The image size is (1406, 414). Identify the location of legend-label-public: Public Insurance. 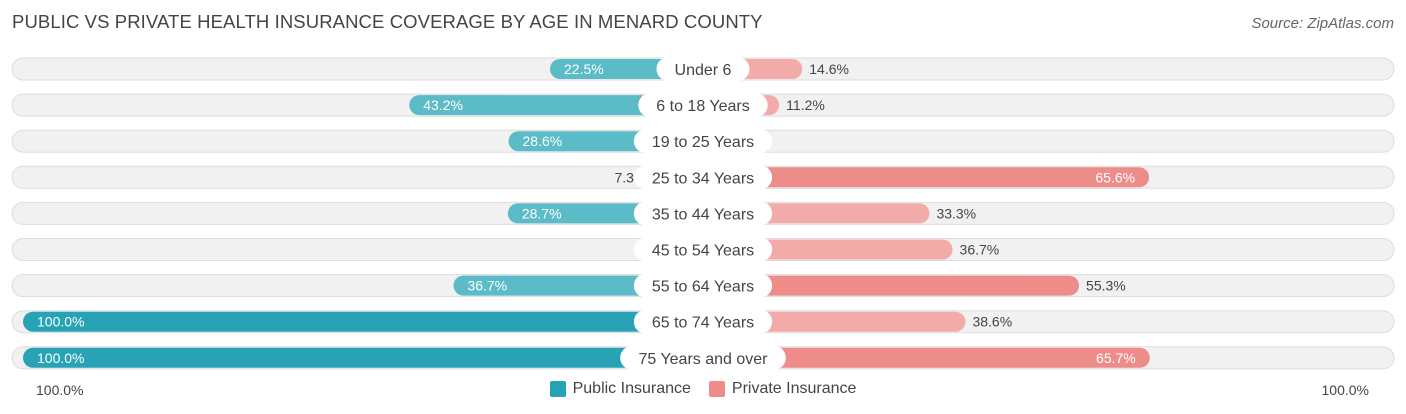
(631, 388).